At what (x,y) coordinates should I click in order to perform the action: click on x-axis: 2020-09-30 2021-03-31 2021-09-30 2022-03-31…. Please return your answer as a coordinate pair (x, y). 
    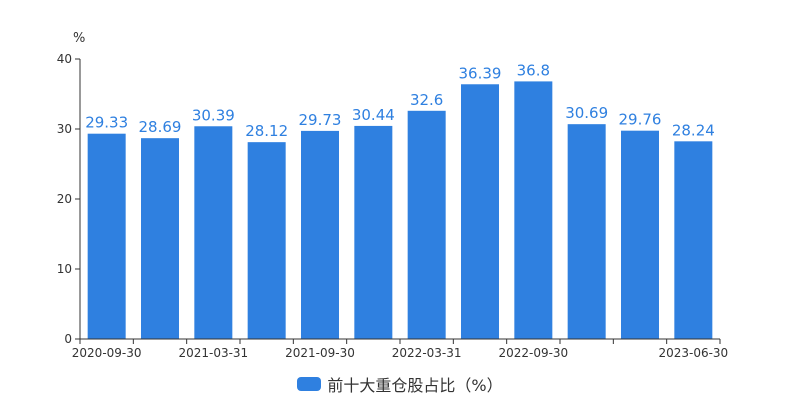
    Looking at the image, I should click on (400, 349).